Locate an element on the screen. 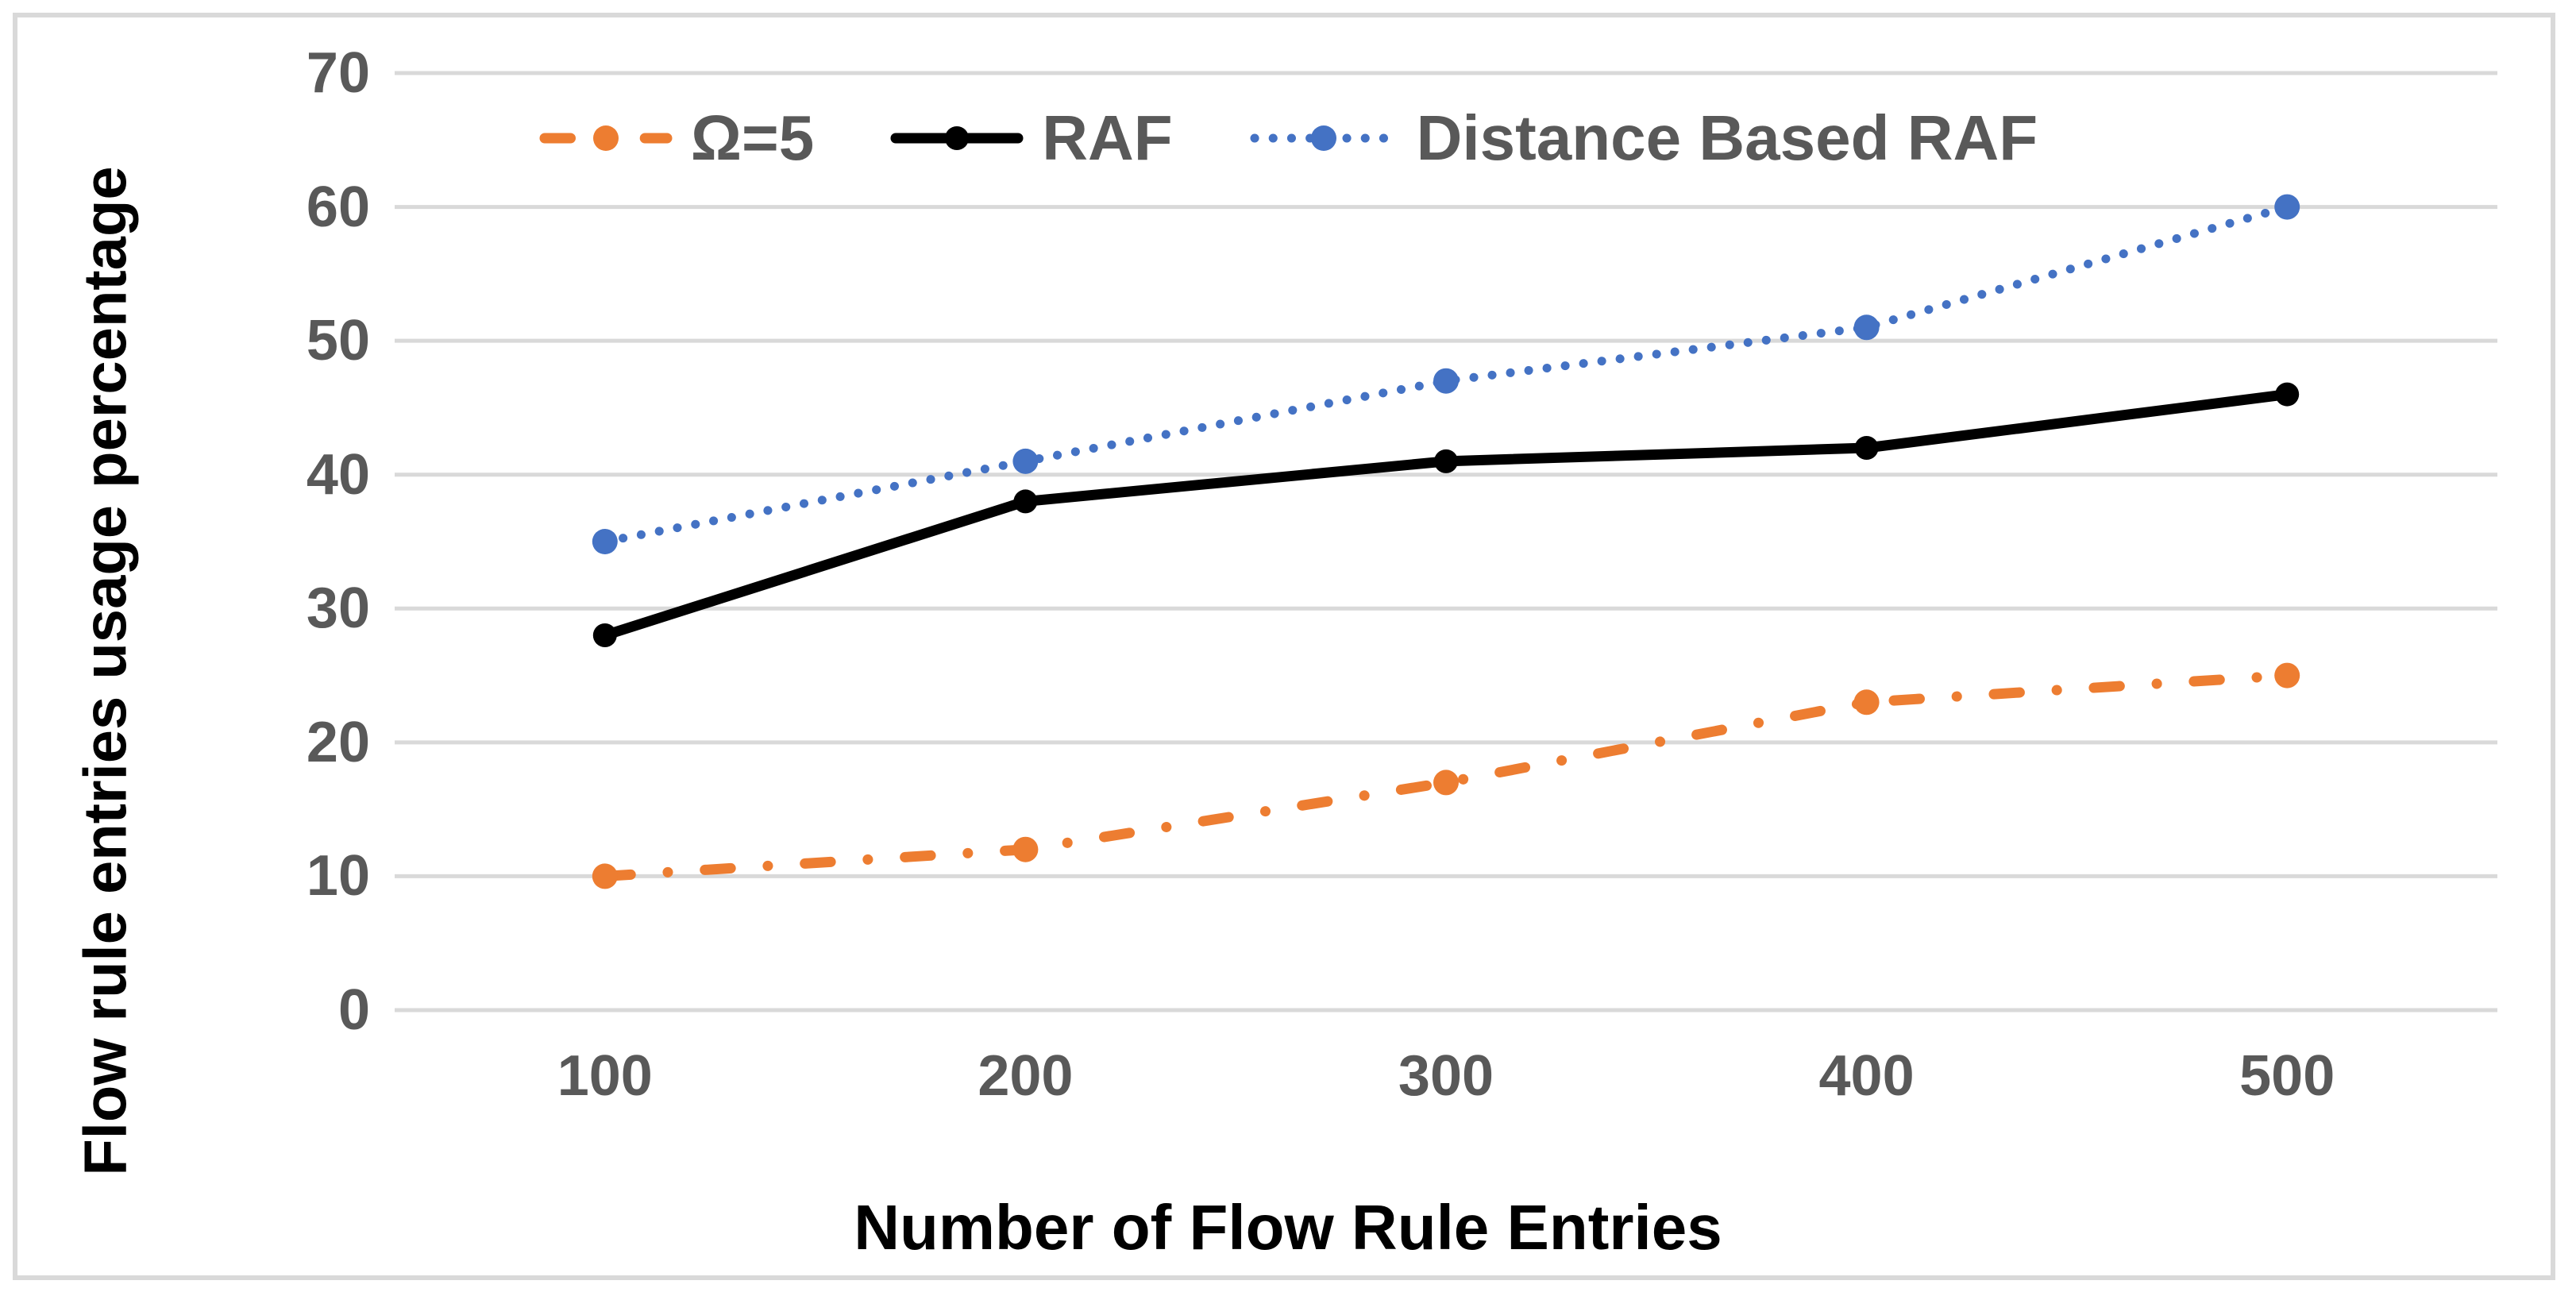  y-tick-label-20: 20 is located at coordinates (338, 742).